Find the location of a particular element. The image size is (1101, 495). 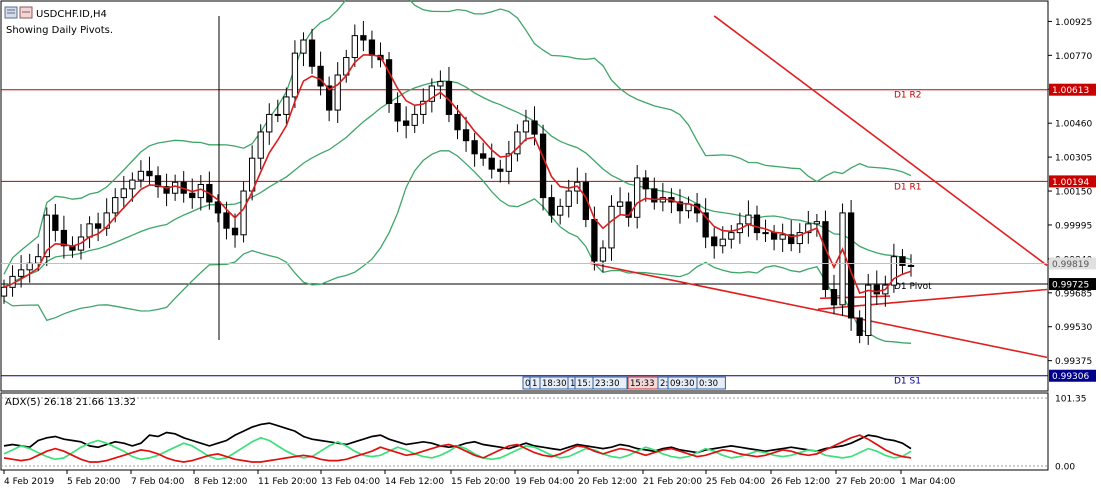

pivot-price-tag-text: 0.99725 is located at coordinates (1070, 286).